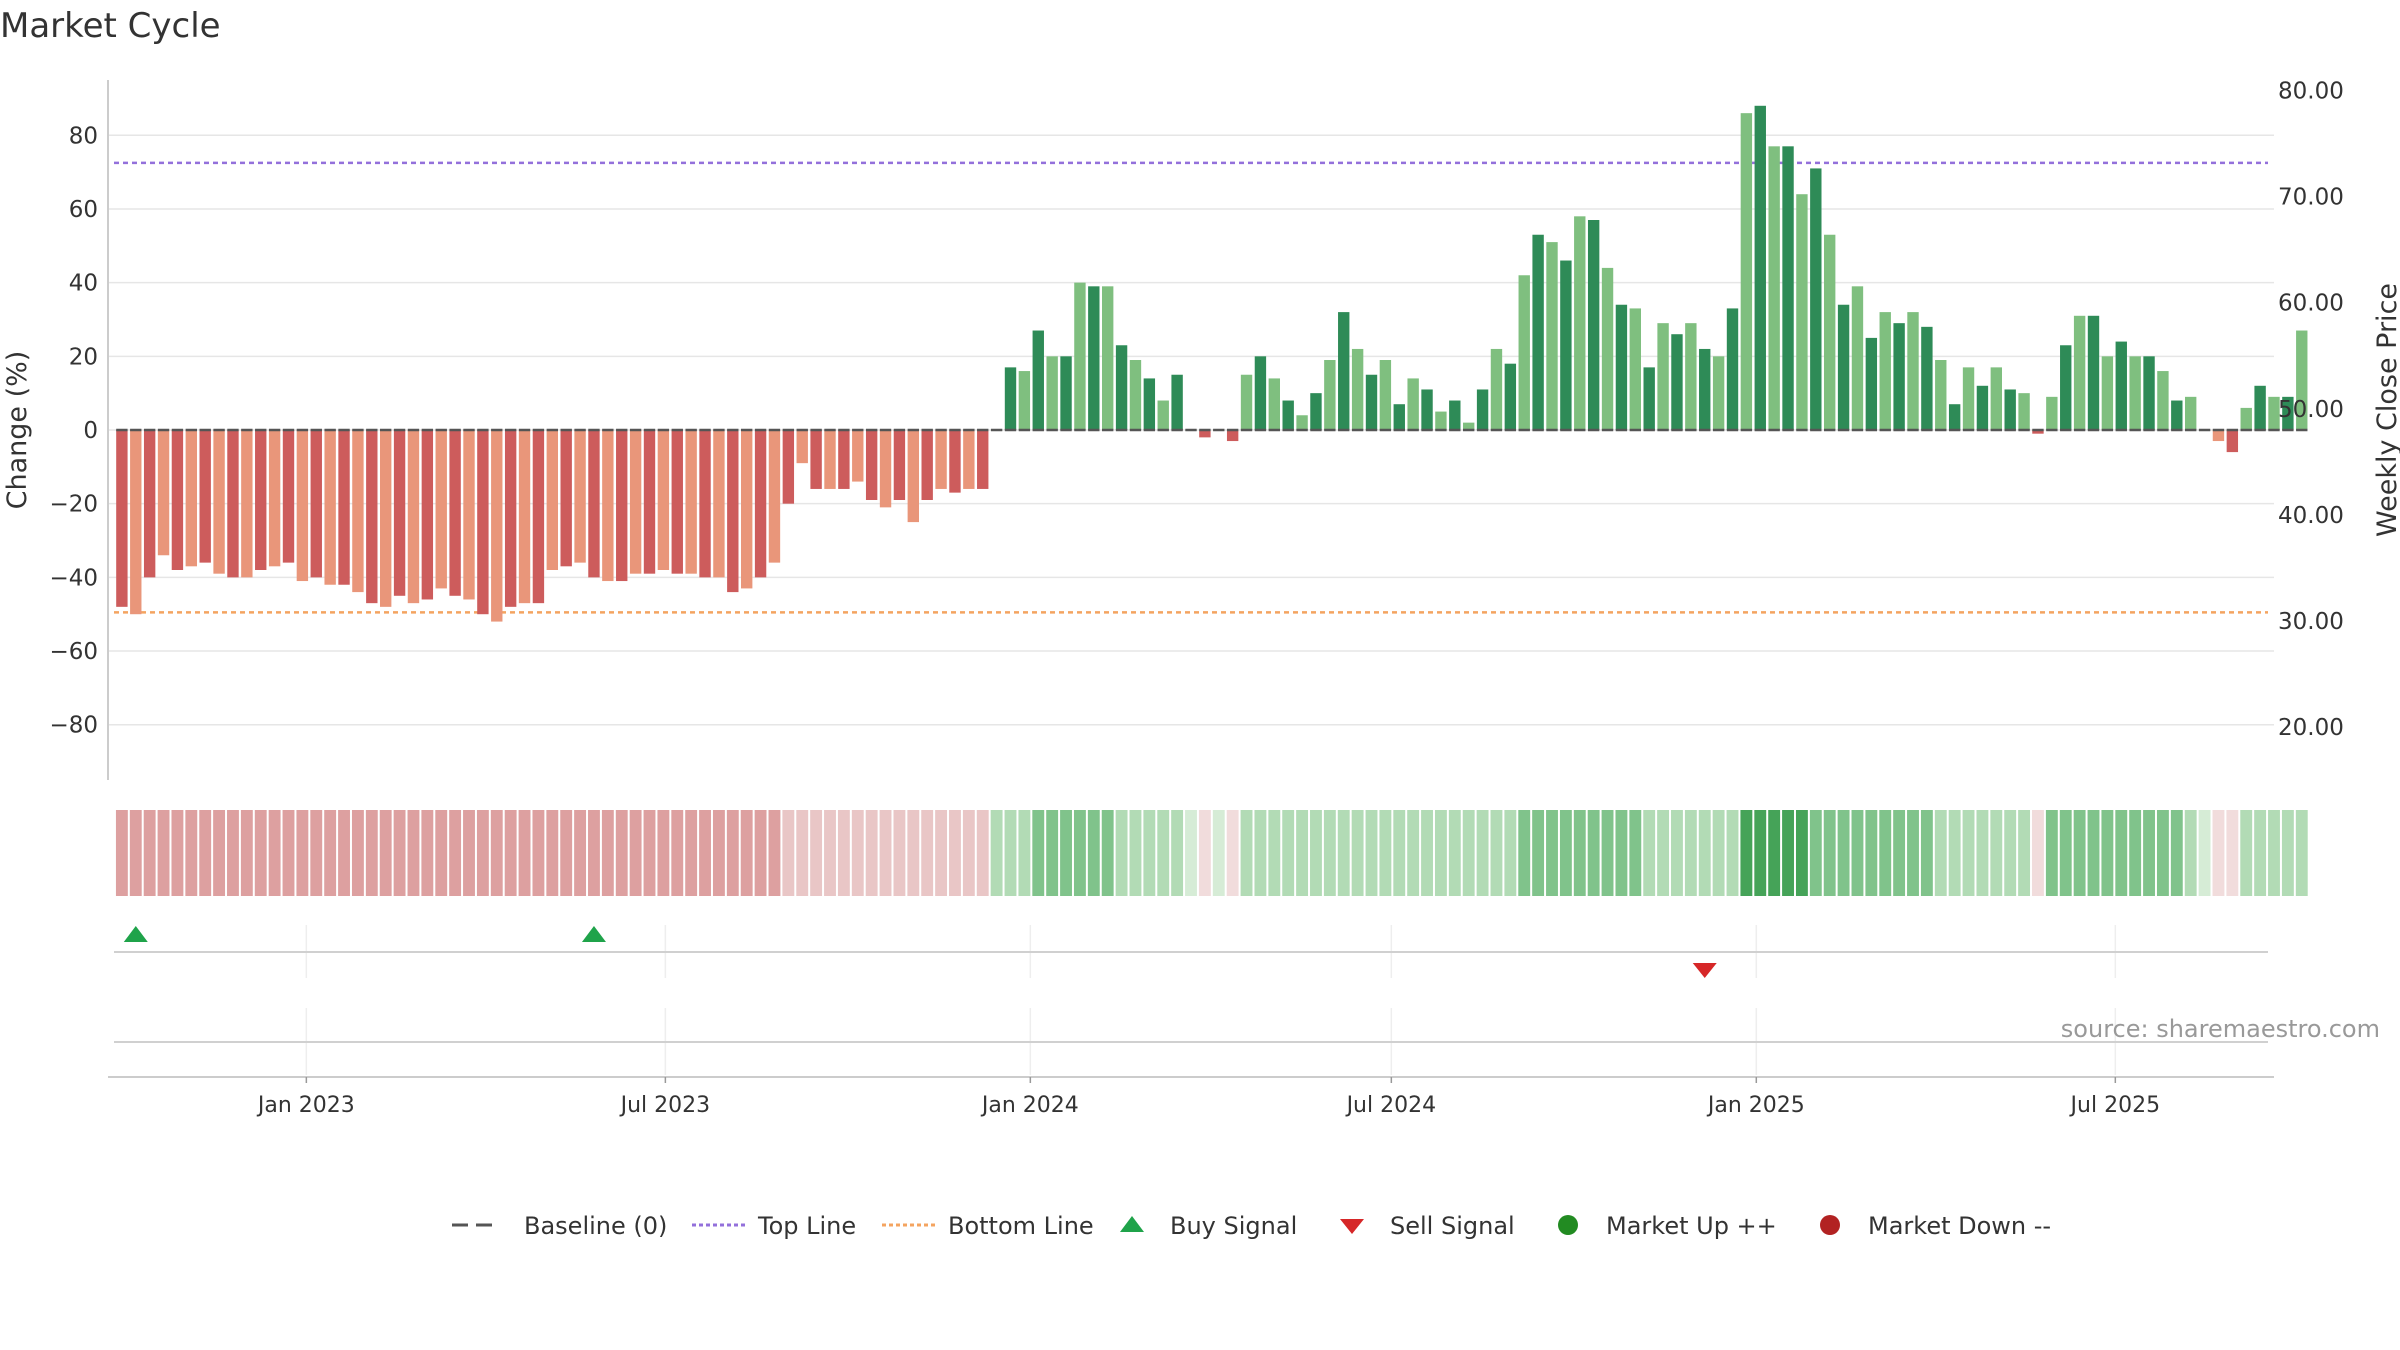 Image resolution: width=2400 pixels, height=1350 pixels. Describe the element at coordinates (73, 652) in the screenshot. I see `y-tick-label: −60` at that location.